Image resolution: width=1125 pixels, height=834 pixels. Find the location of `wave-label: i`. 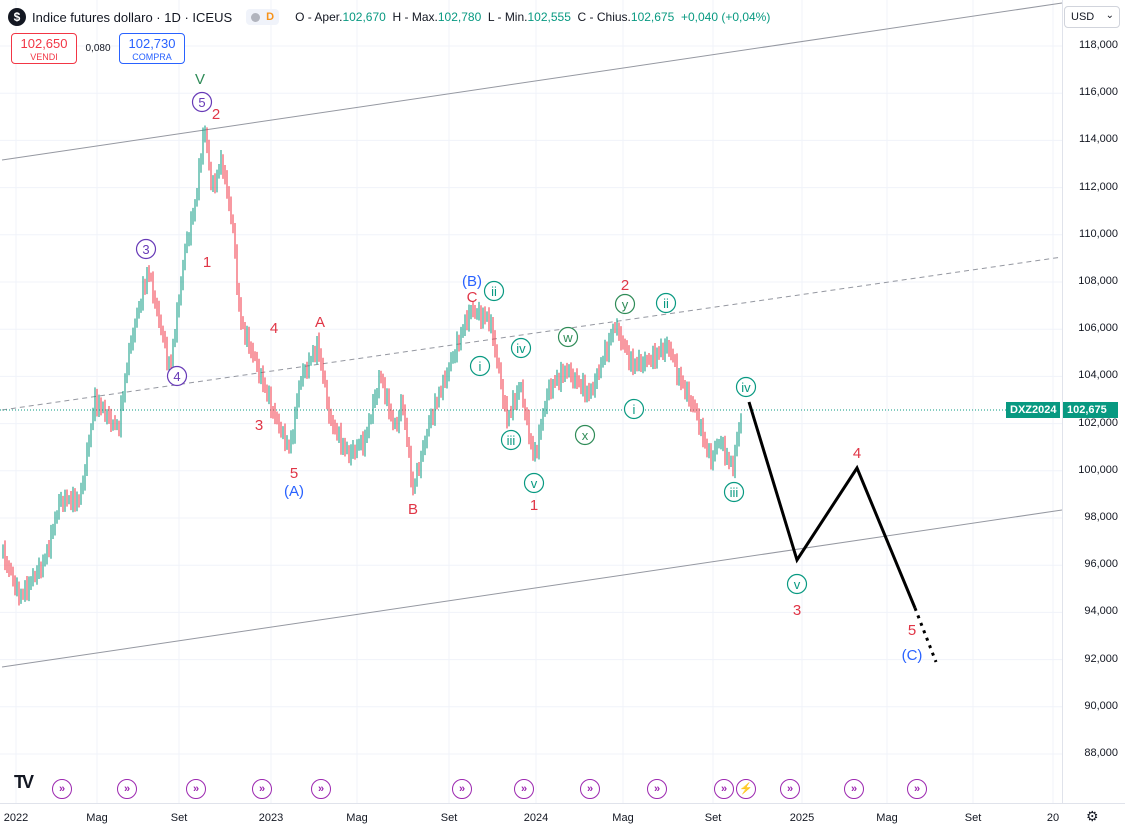

wave-label: i is located at coordinates (480, 366).